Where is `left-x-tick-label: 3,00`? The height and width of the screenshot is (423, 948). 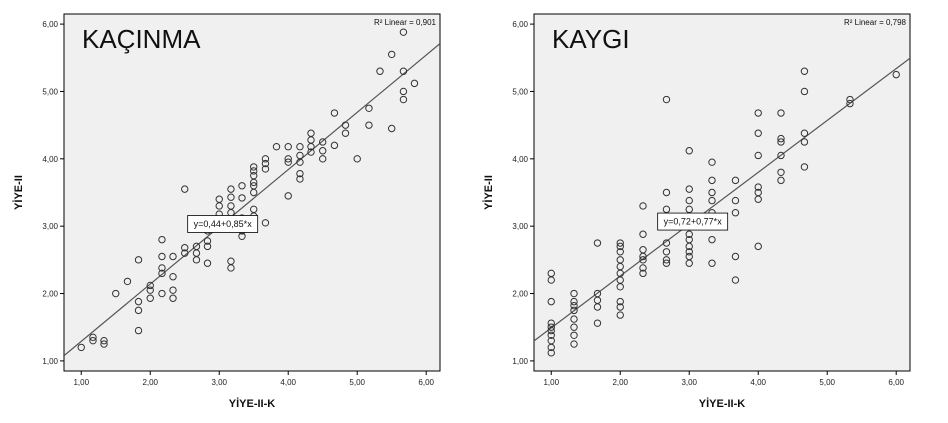
left-x-tick-label: 3,00 is located at coordinates (219, 382).